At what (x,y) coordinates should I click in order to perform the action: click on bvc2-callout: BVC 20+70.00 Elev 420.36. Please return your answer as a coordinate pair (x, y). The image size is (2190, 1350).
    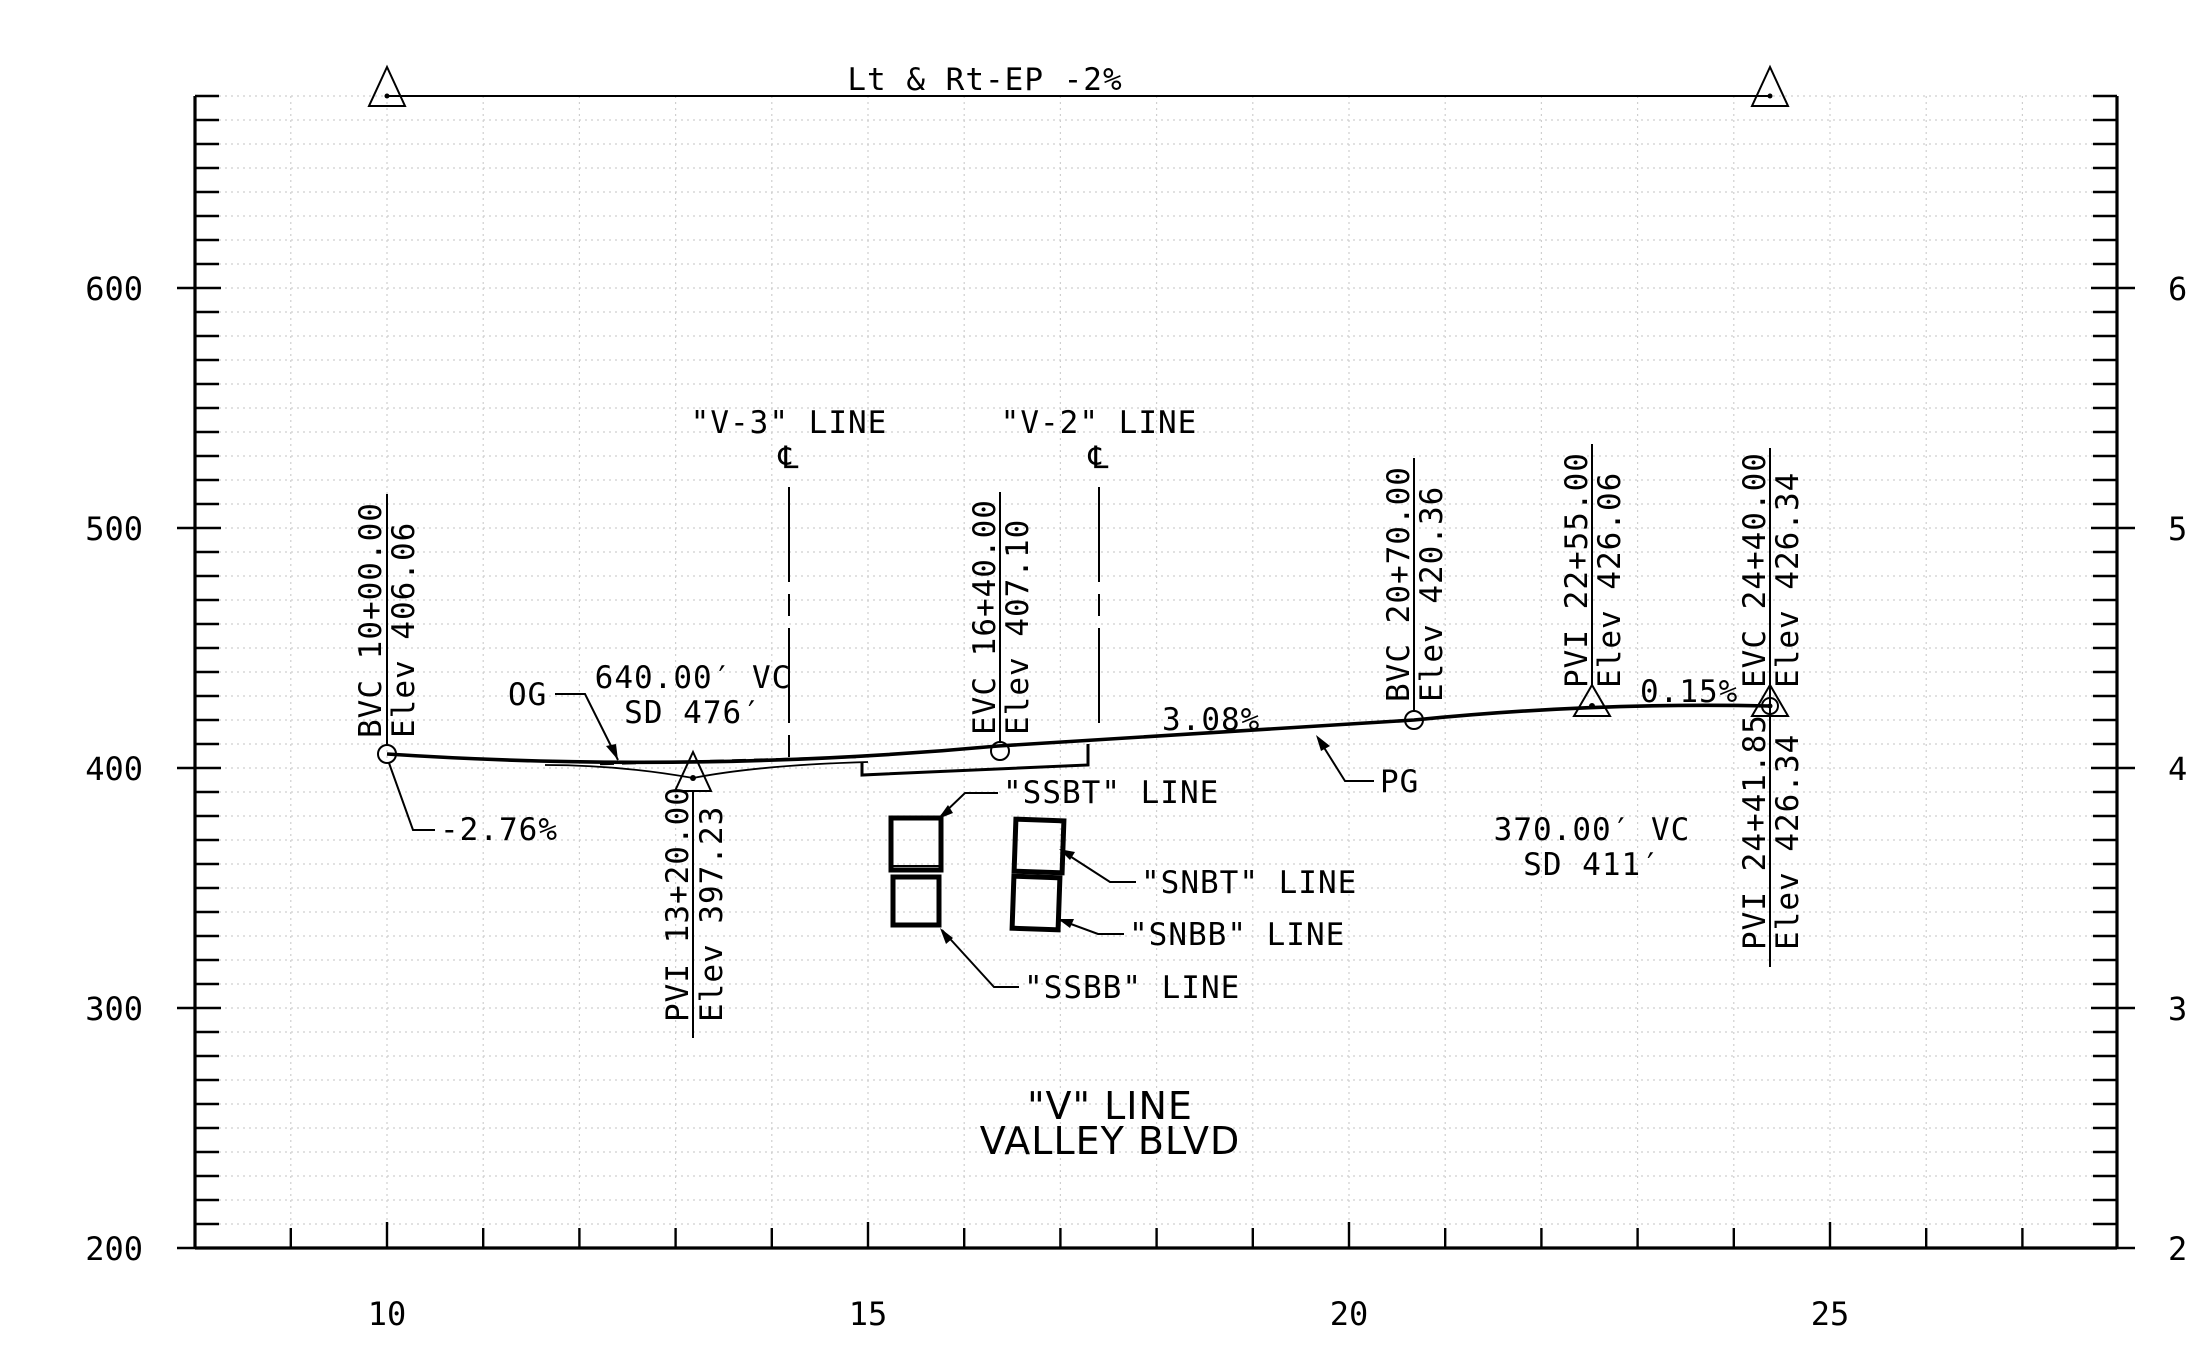
    Looking at the image, I should click on (1415, 594).